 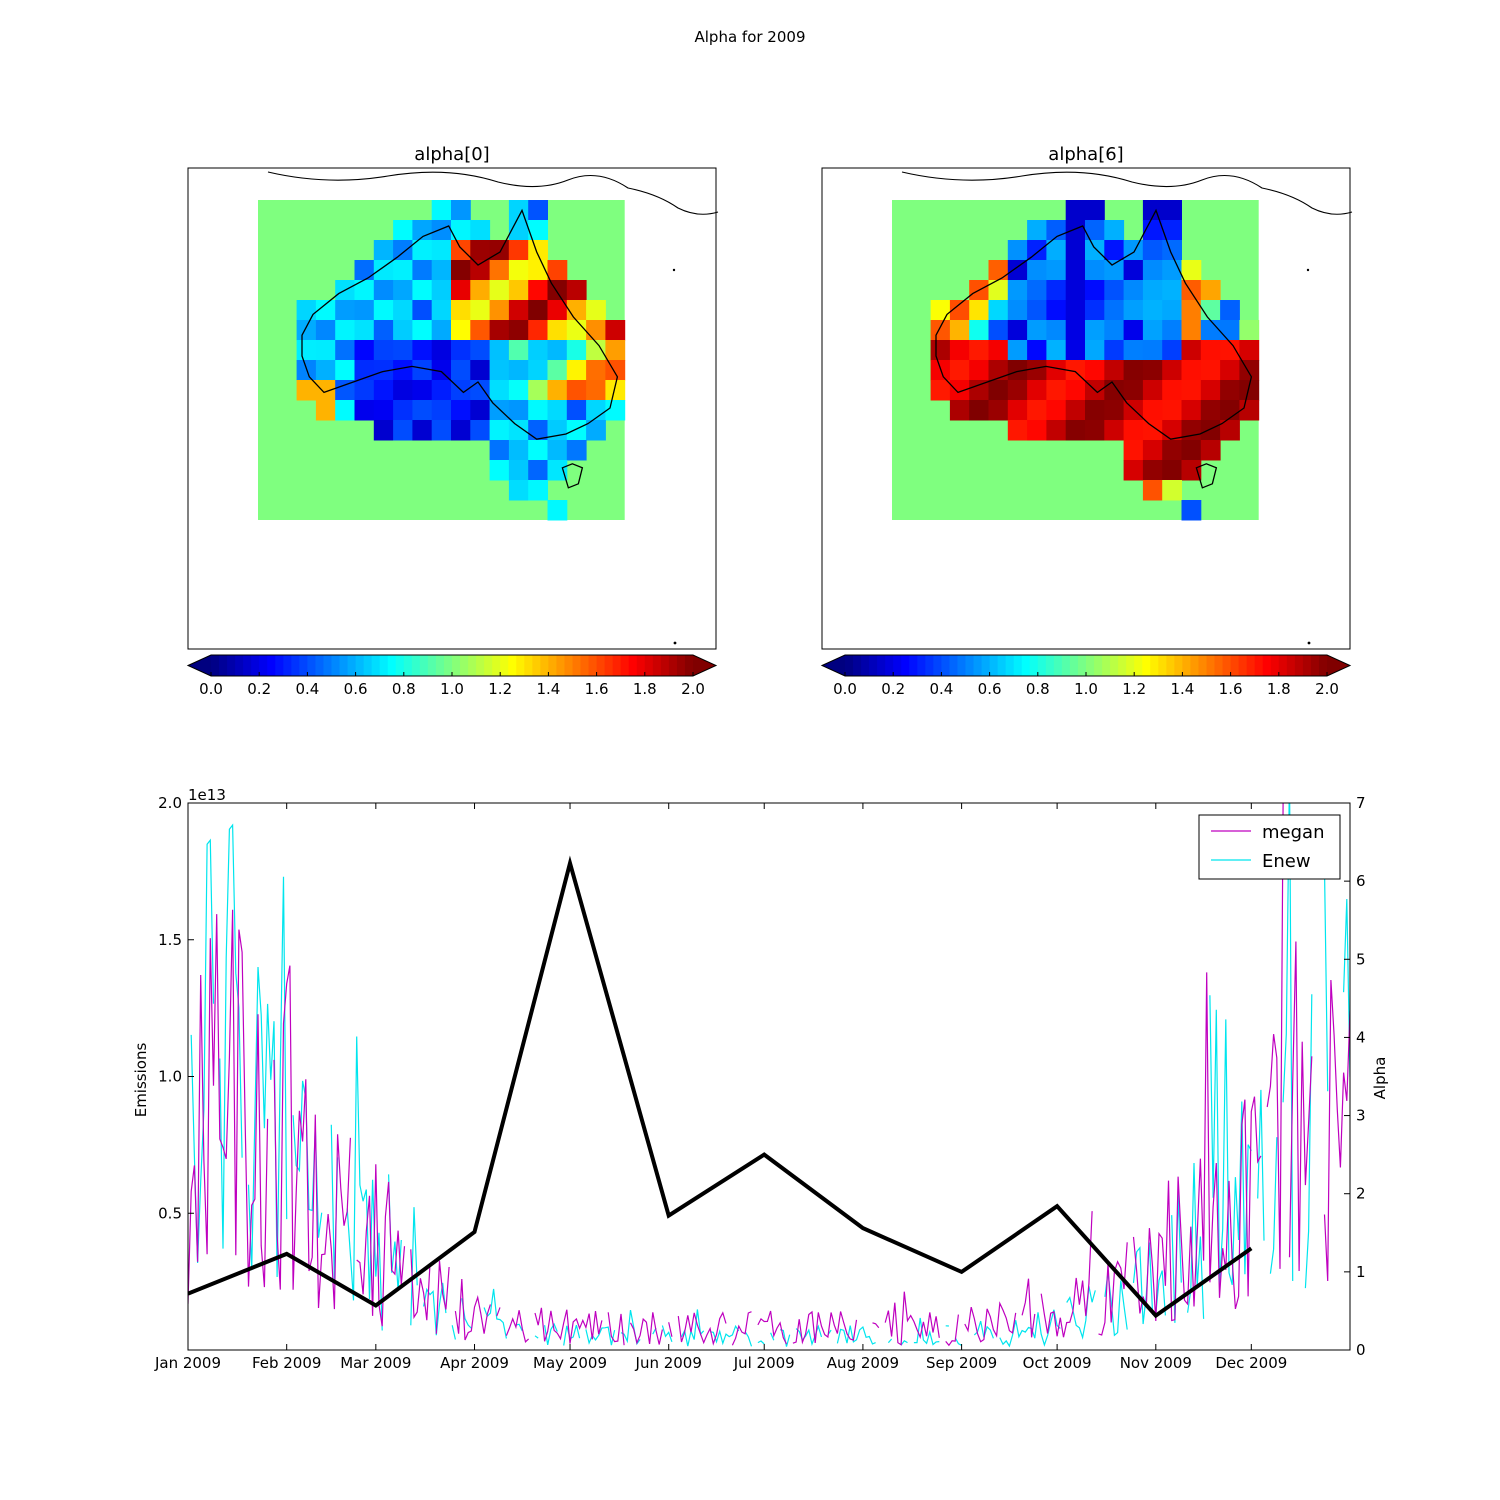 I want to click on heatmap-cells-alpha6, so click(x=1076, y=360).